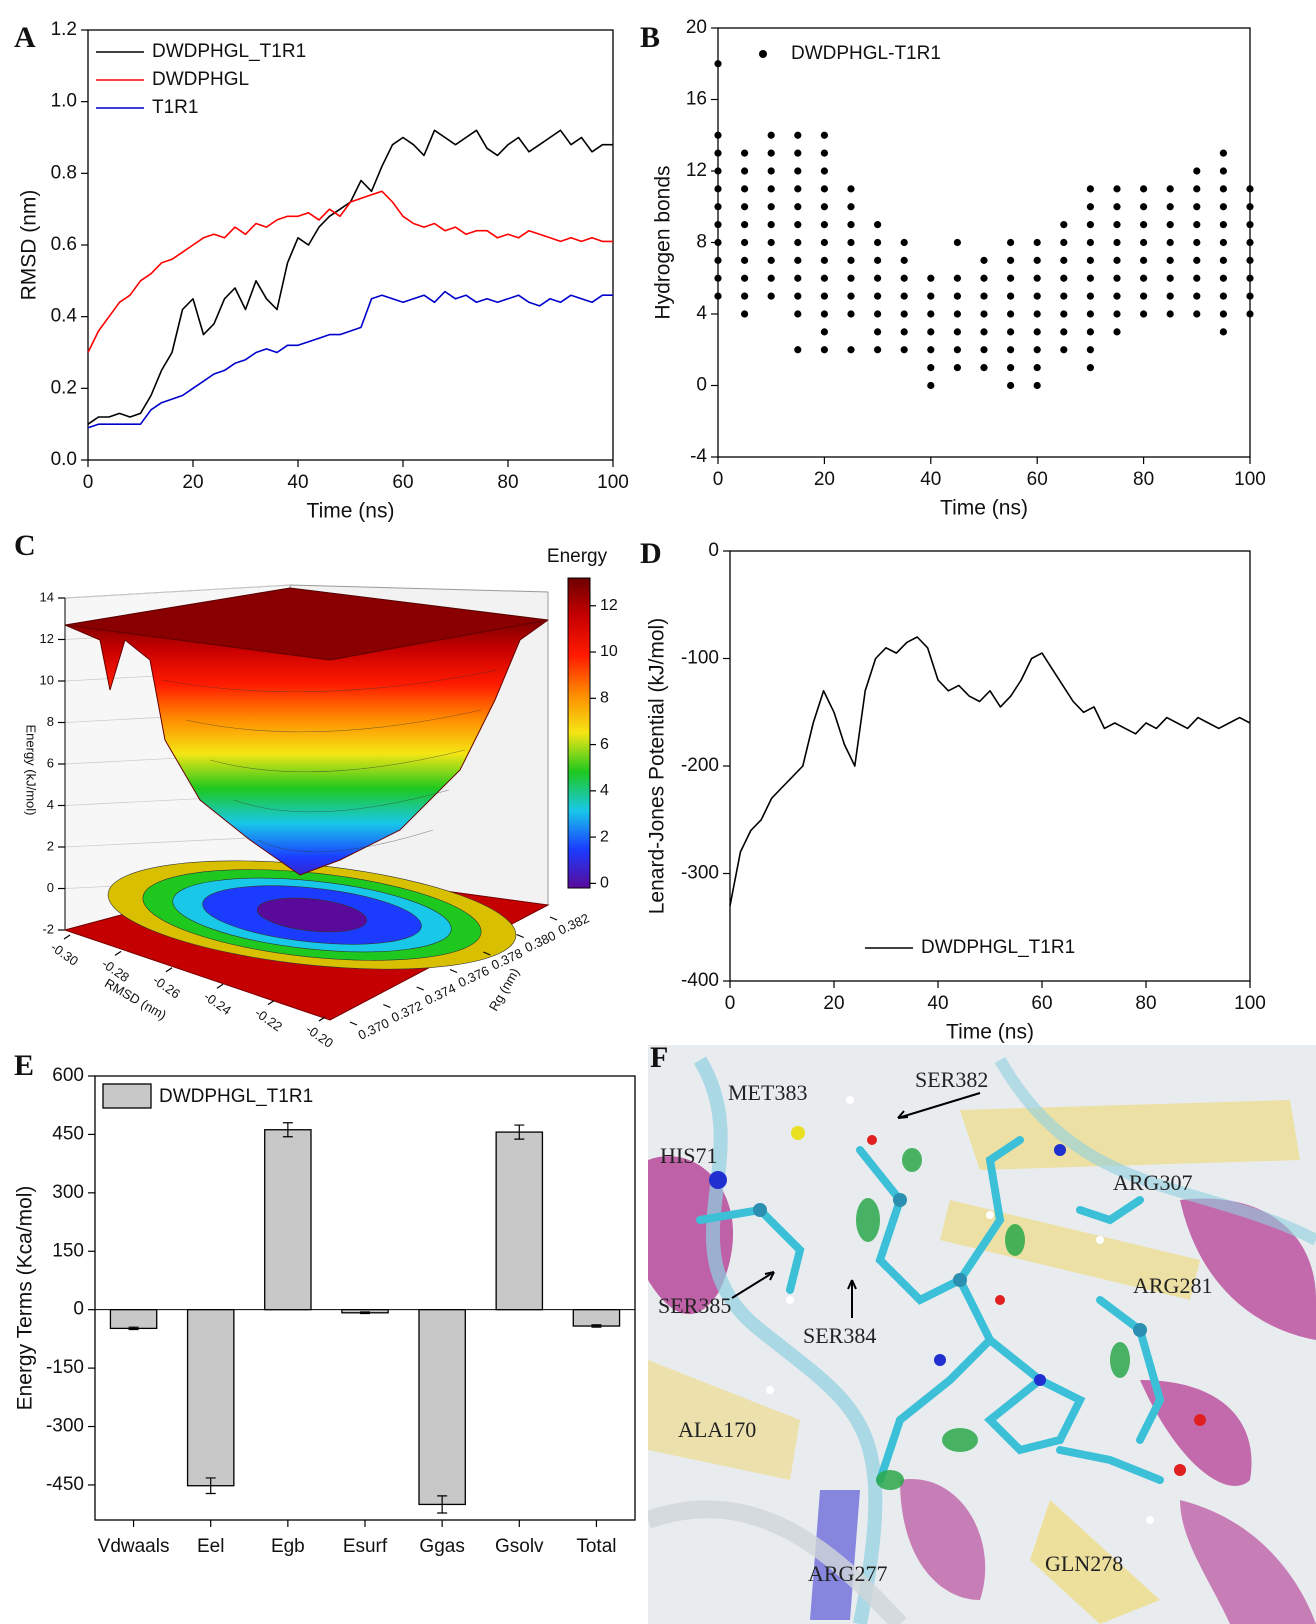 Image resolution: width=1316 pixels, height=1624 pixels. What do you see at coordinates (596, 1318) in the screenshot?
I see `bar` at bounding box center [596, 1318].